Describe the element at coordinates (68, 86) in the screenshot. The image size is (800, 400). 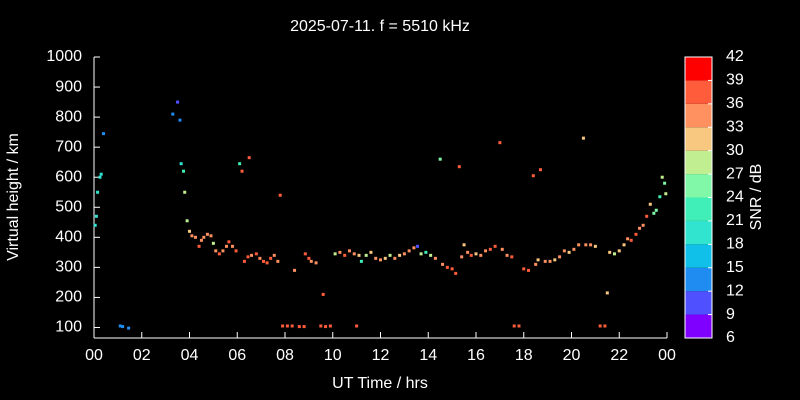
I see `y-tick-label: 900` at that location.